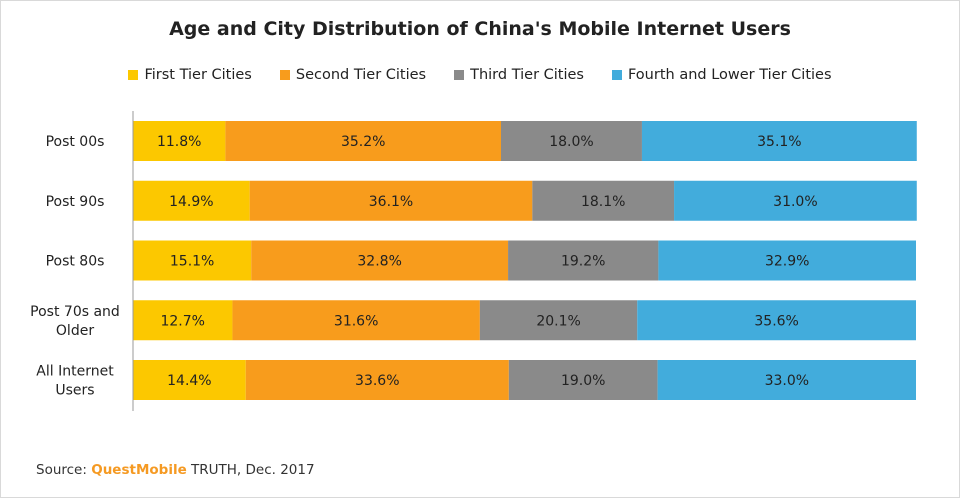 This screenshot has height=498, width=960. Describe the element at coordinates (250, 470) in the screenshot. I see `source-suffix: TRUTH, Dec. 2017` at that location.